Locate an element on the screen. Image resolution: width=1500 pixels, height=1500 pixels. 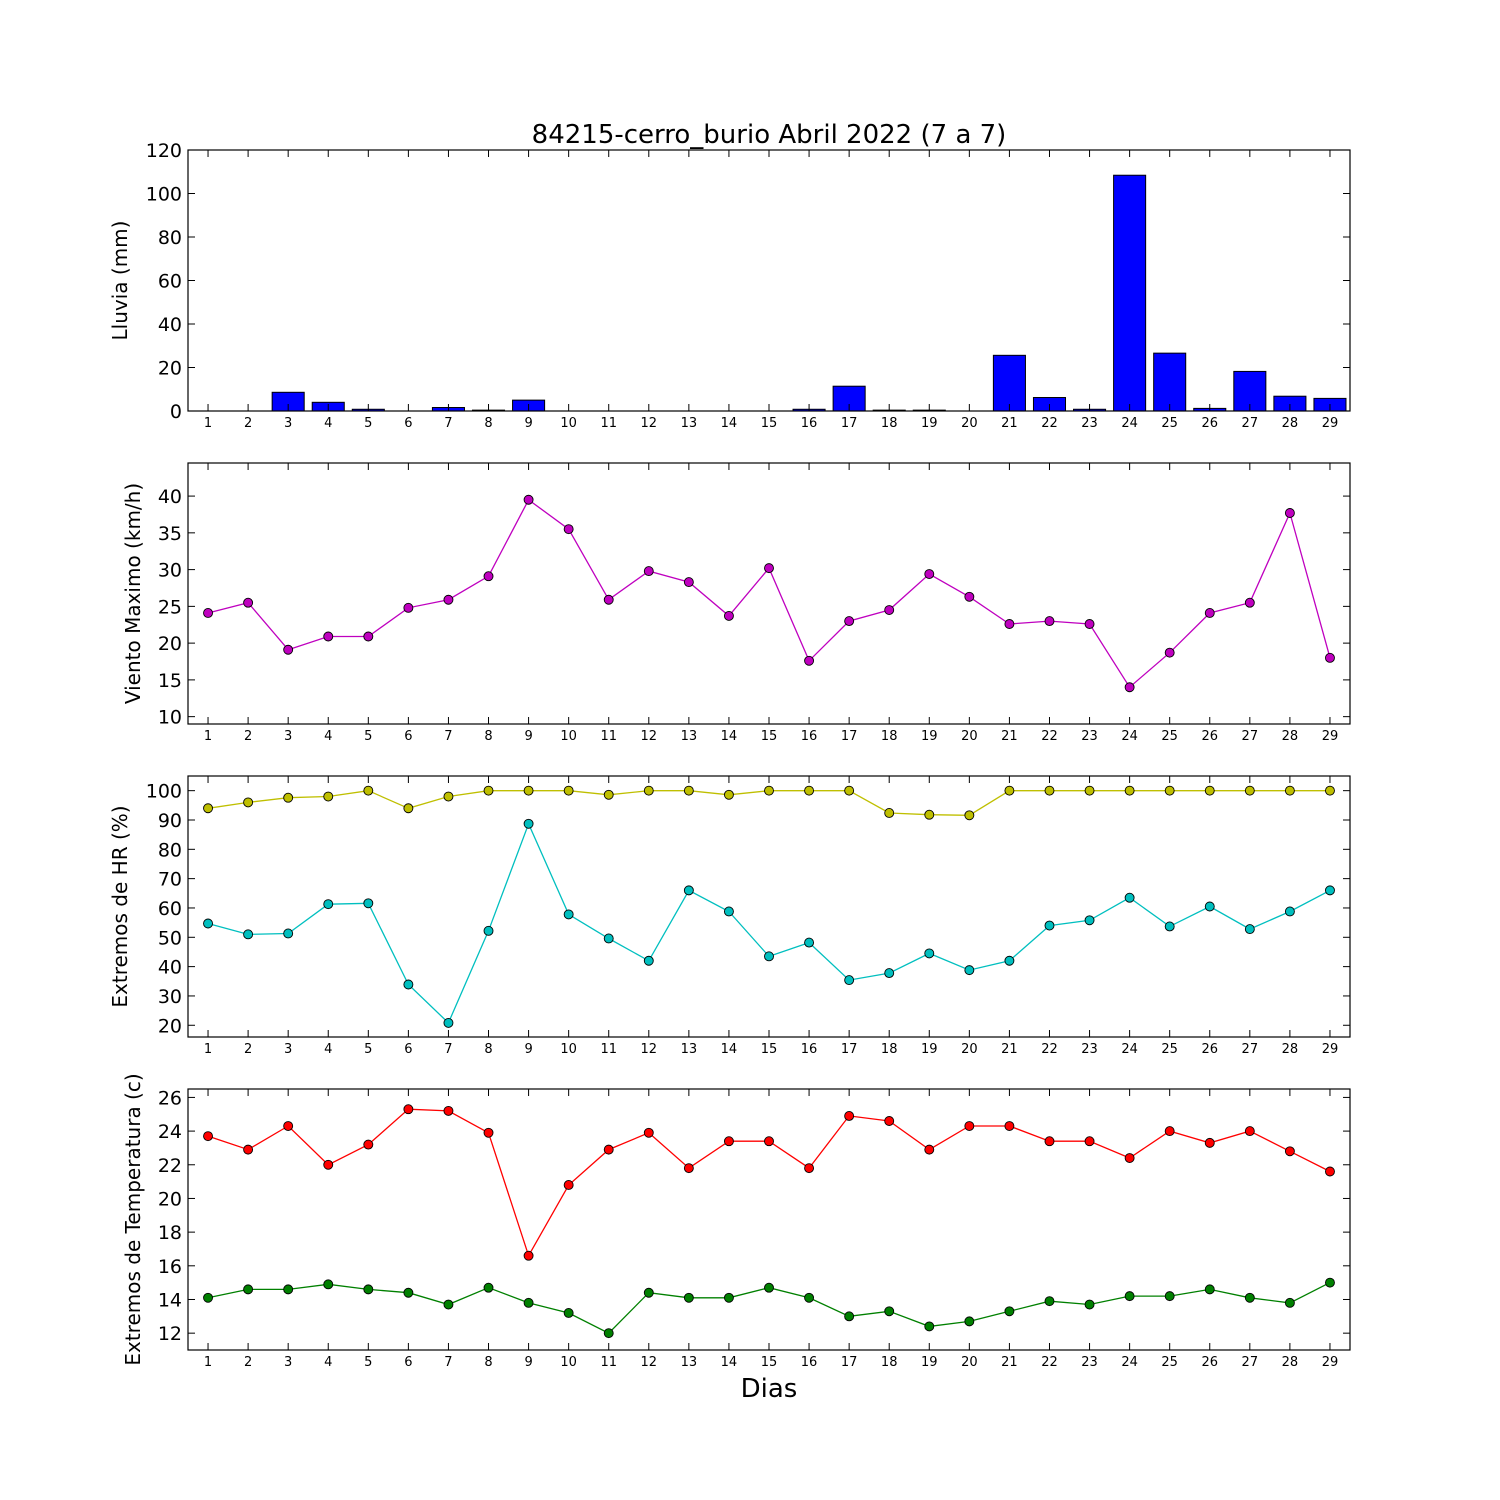
lluvia-xtick-label: 2 is located at coordinates (248, 423).